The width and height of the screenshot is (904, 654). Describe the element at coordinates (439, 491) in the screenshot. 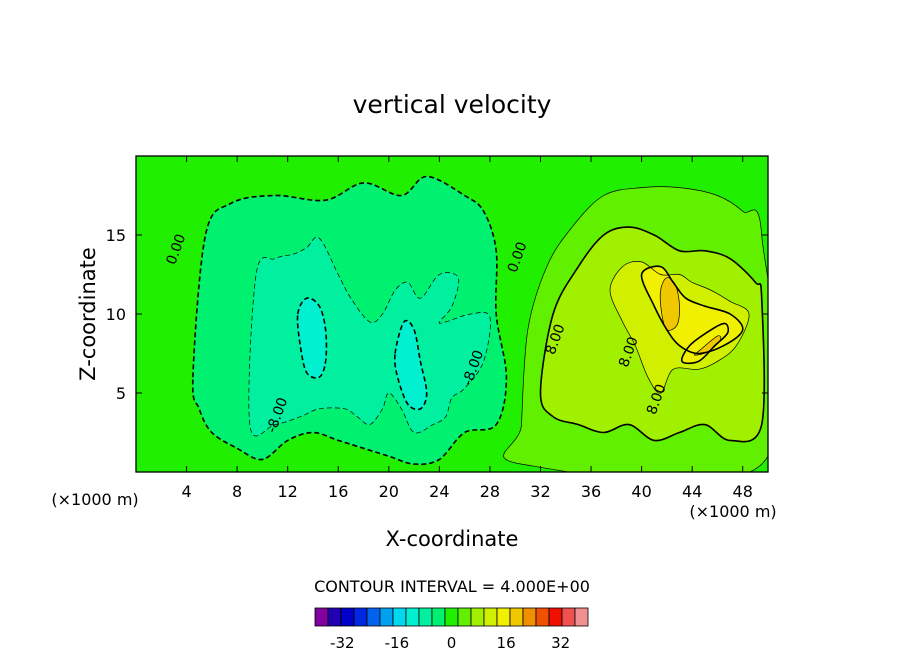

I see `x-tick-label: 24` at that location.